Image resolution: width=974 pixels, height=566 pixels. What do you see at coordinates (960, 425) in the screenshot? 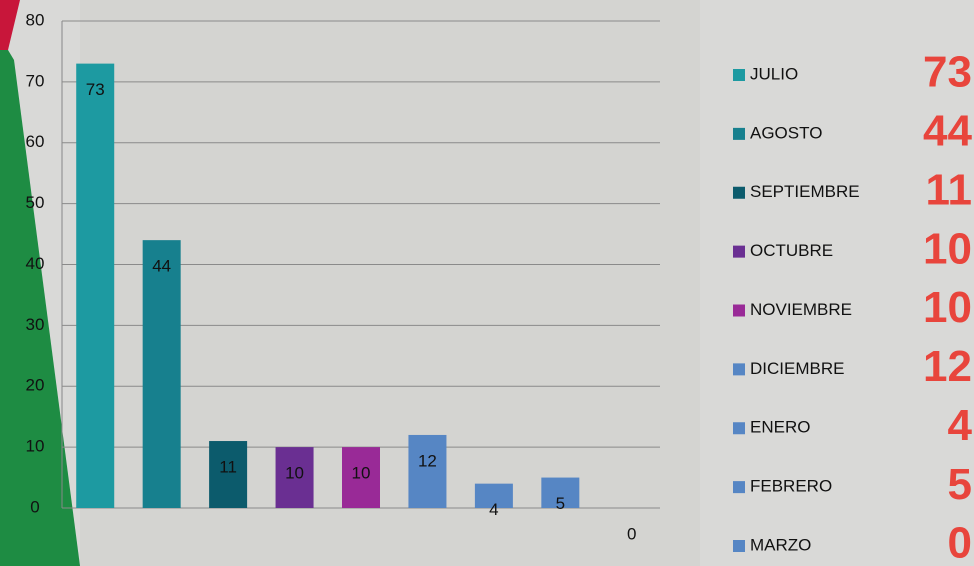
I see `legend-value: 4` at bounding box center [960, 425].